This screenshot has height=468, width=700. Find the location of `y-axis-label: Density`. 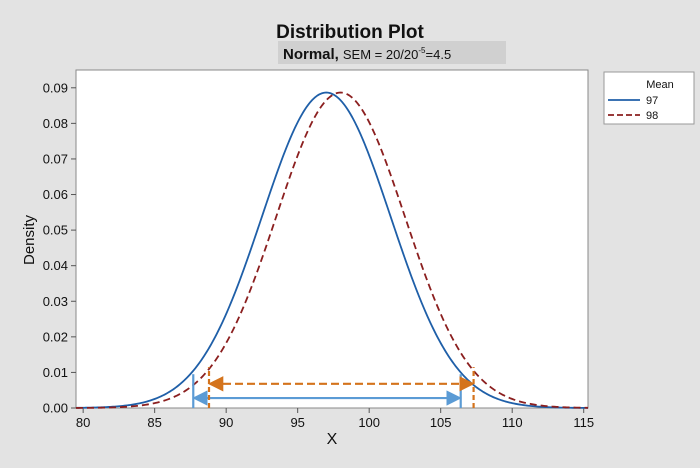

y-axis-label: Density is located at coordinates (29, 239).